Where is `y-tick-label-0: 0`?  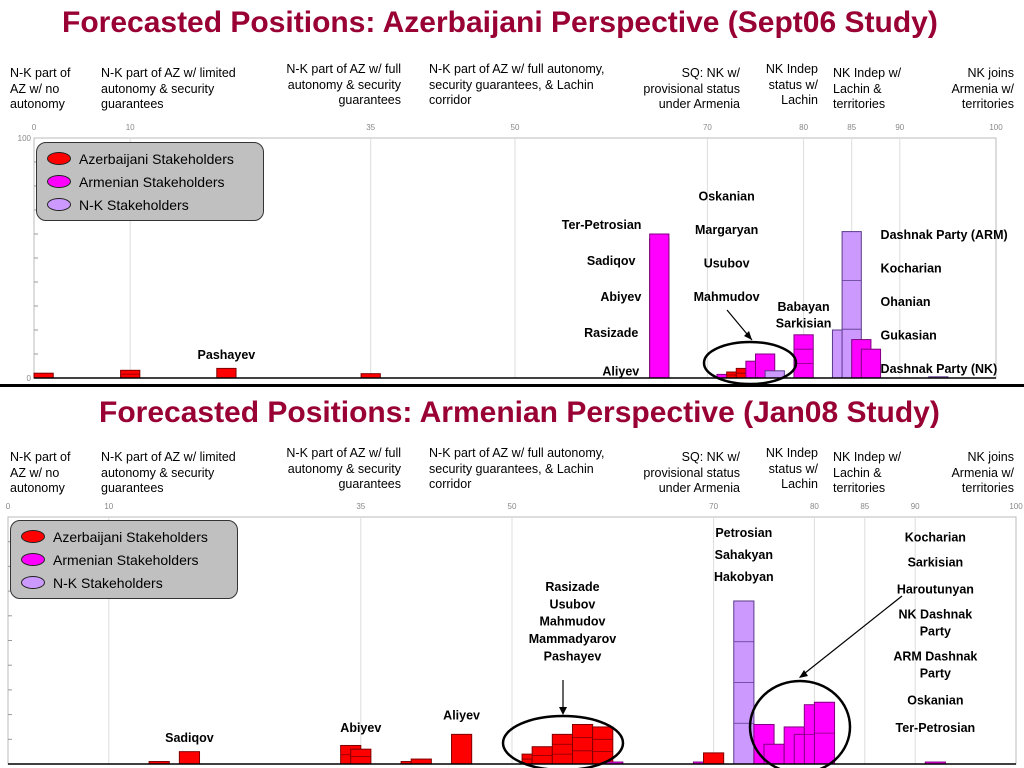 y-tick-label-0: 0 is located at coordinates (29, 378).